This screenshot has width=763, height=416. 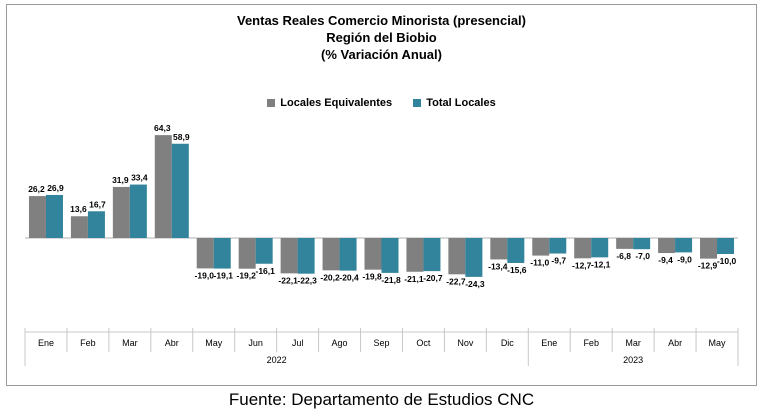 What do you see at coordinates (708, 266) in the screenshot?
I see `data-label-locales-equivalentes-16: -12,9` at bounding box center [708, 266].